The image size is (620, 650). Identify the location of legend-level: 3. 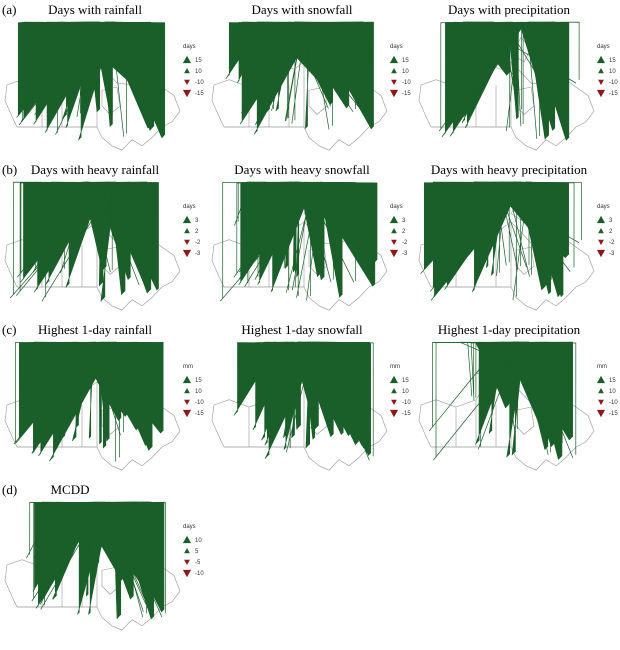
(611, 221).